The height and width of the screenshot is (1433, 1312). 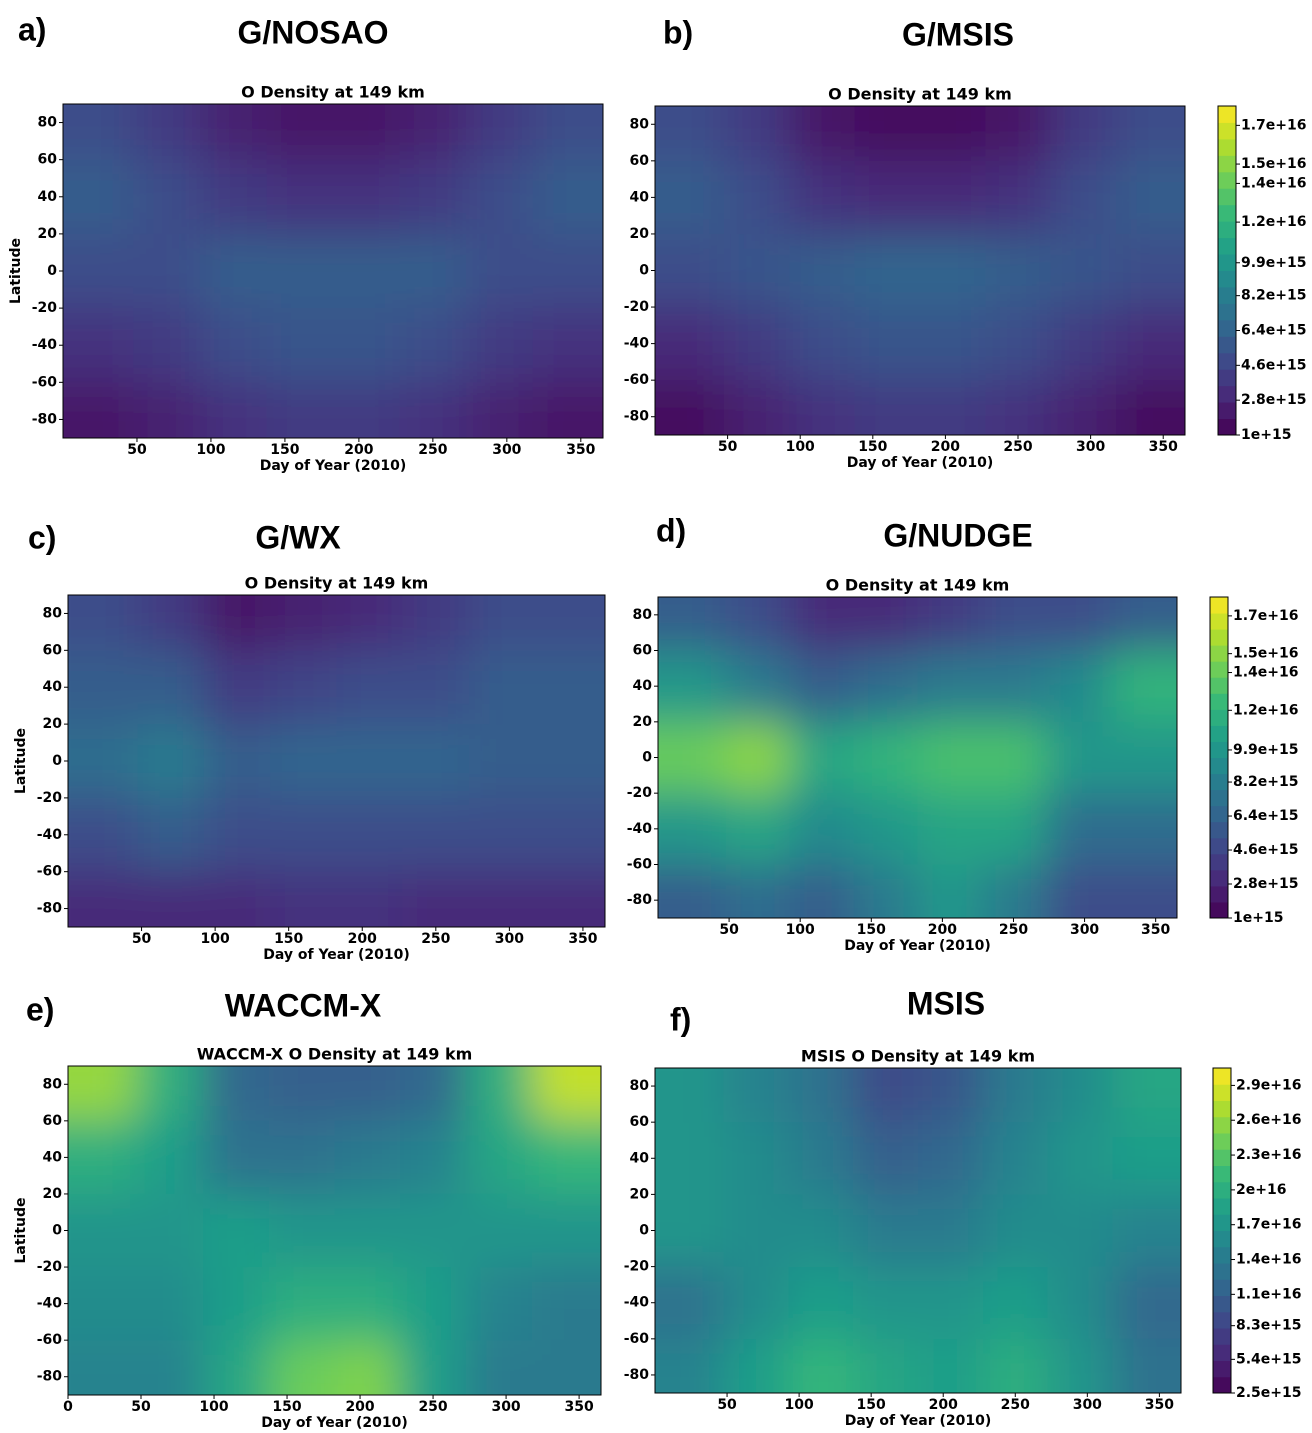 I want to click on colorbar-tick-label: 5.4e+15, so click(x=1269, y=1359).